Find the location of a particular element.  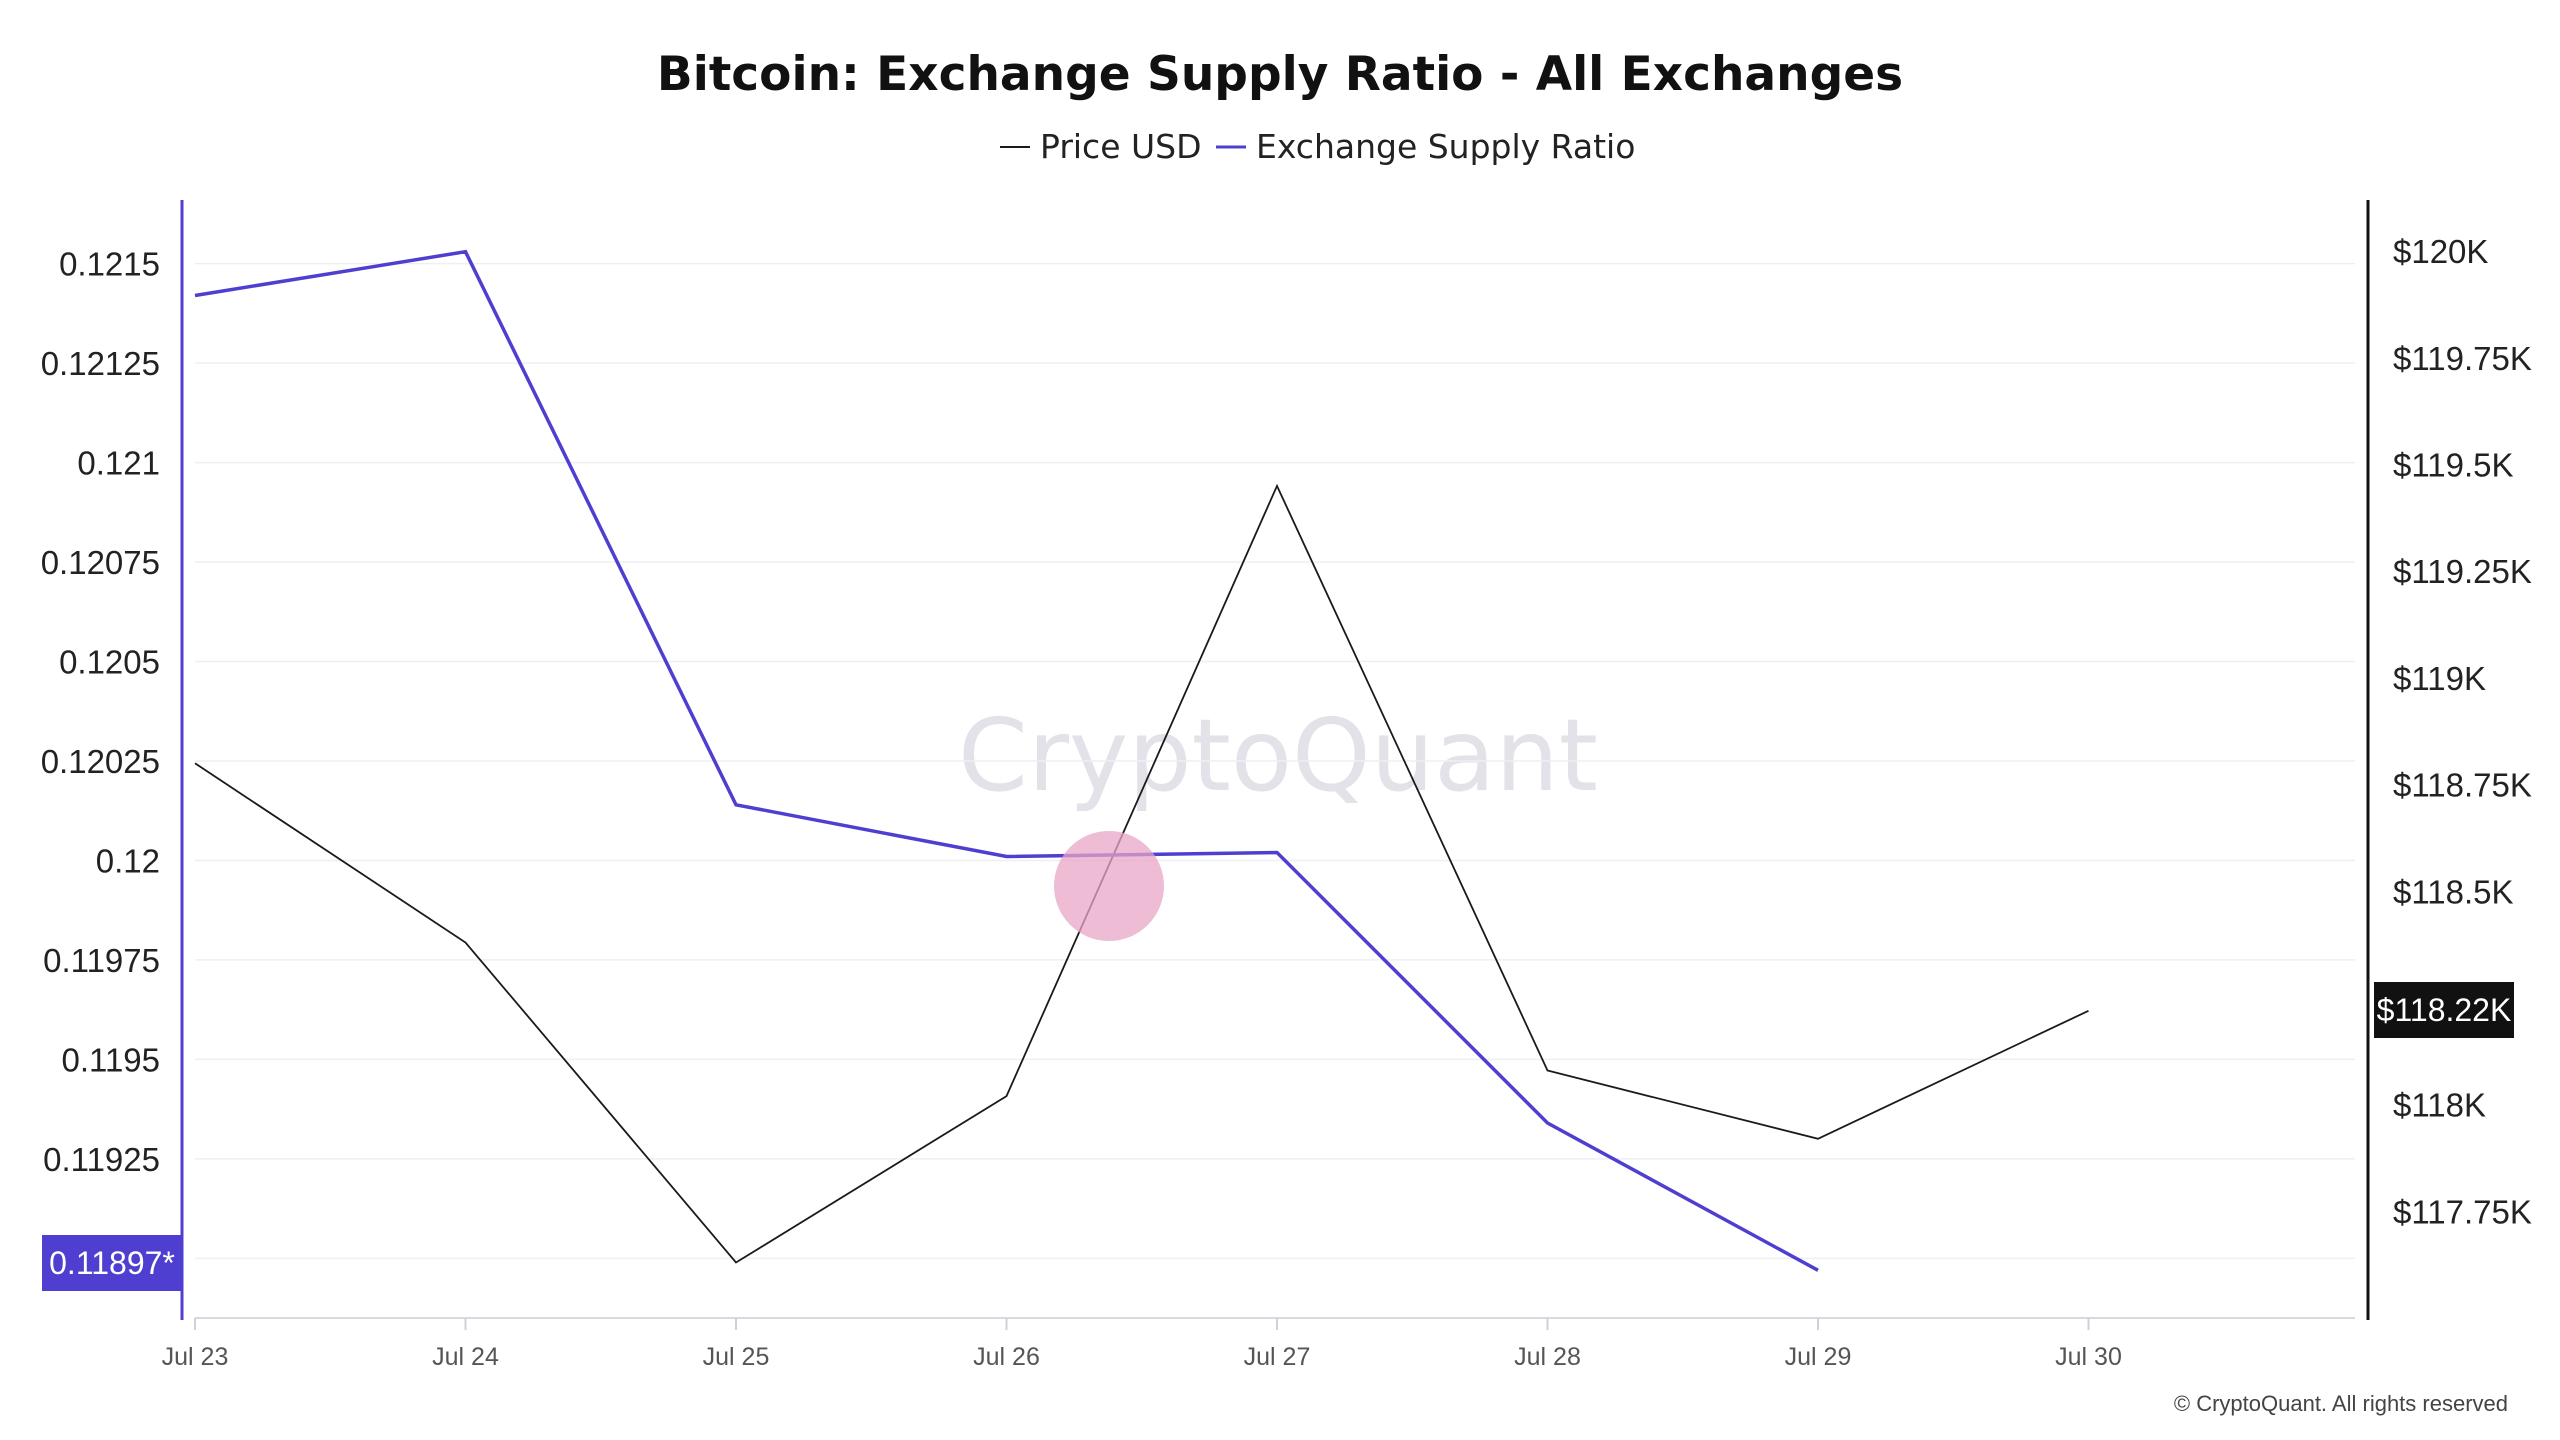

left-current-badge-bg is located at coordinates (112, 1263).